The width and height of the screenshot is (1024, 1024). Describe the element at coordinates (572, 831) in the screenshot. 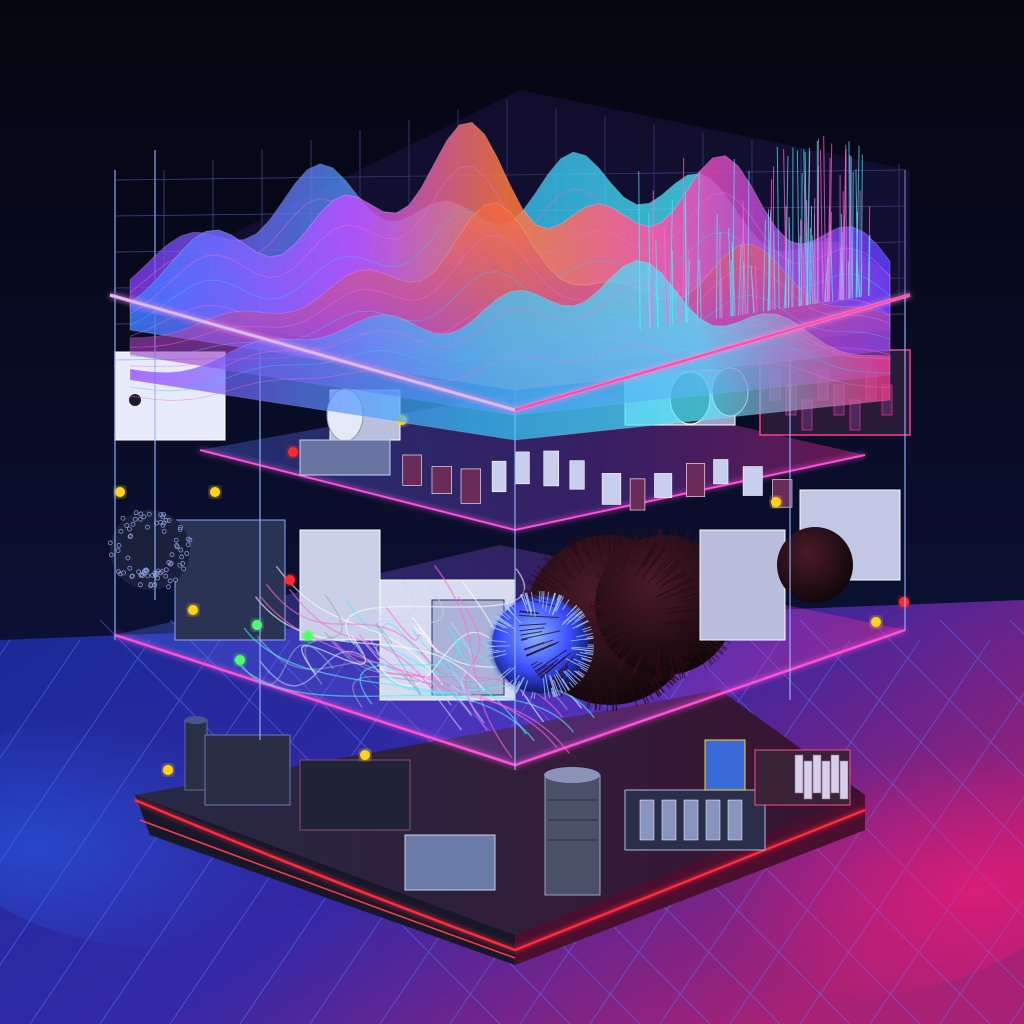

I see `motor-cylinder-icon` at that location.